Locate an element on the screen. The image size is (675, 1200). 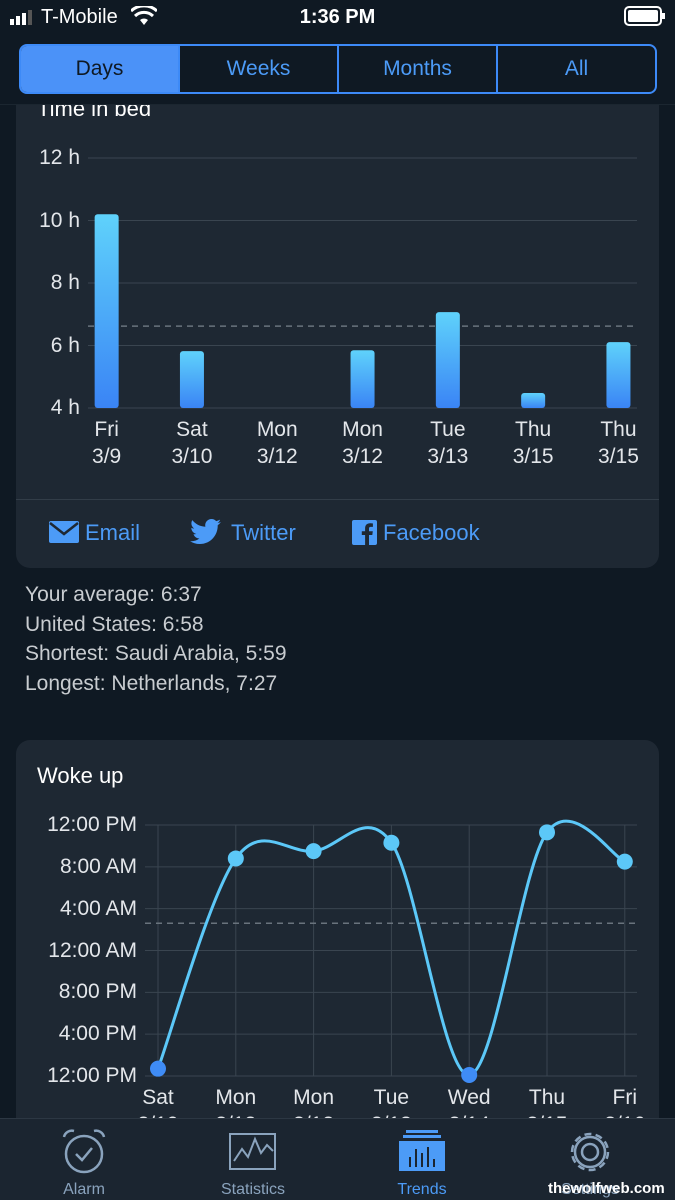
y-tick-label: 10 h is located at coordinates (59, 220).